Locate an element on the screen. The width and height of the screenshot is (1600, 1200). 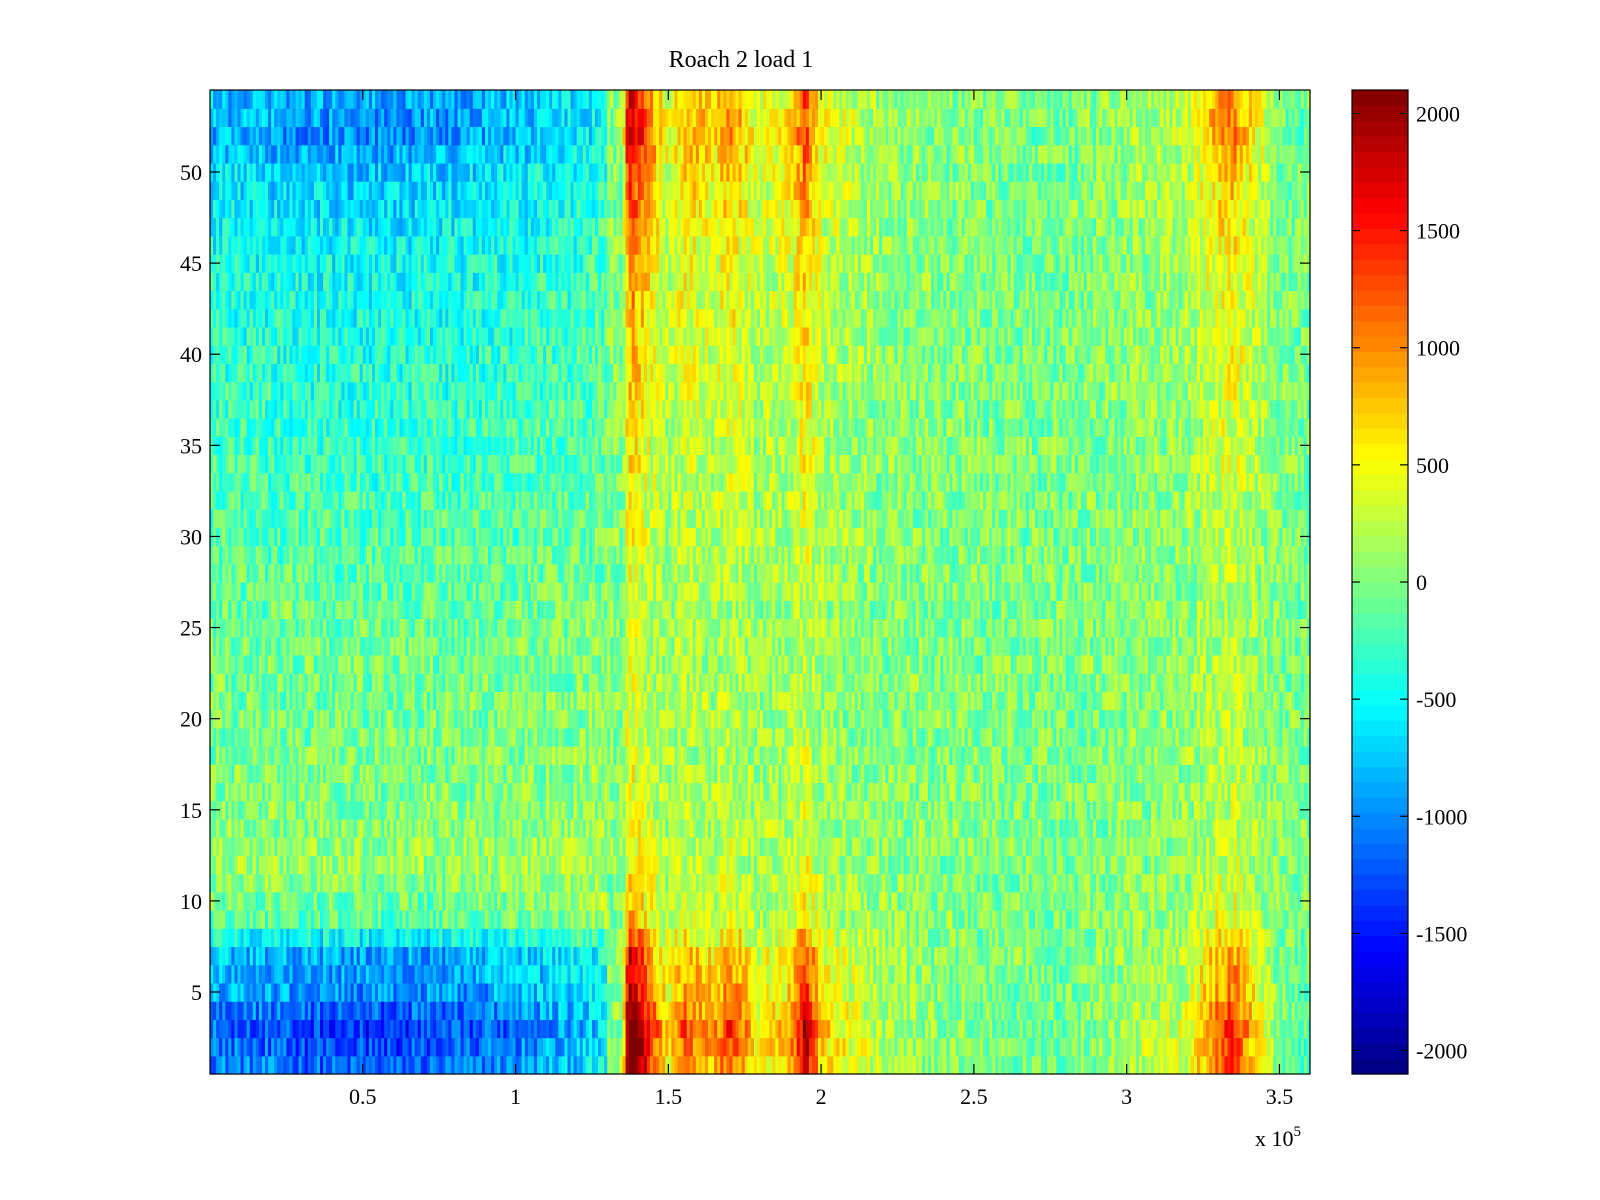
chart-title: Roach 2 load 1 is located at coordinates (741, 60).